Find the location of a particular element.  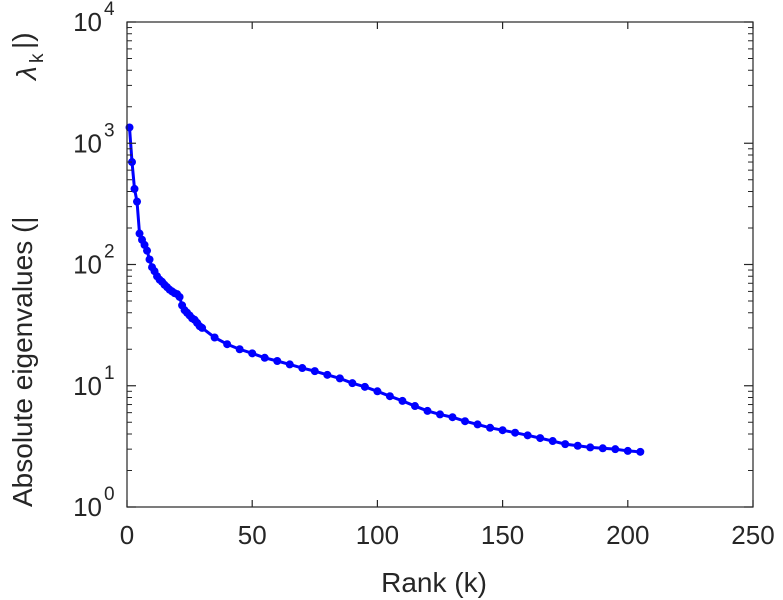

y-axis-label: Absolute eigenvalues (| λ k |) is located at coordinates (27, 269).